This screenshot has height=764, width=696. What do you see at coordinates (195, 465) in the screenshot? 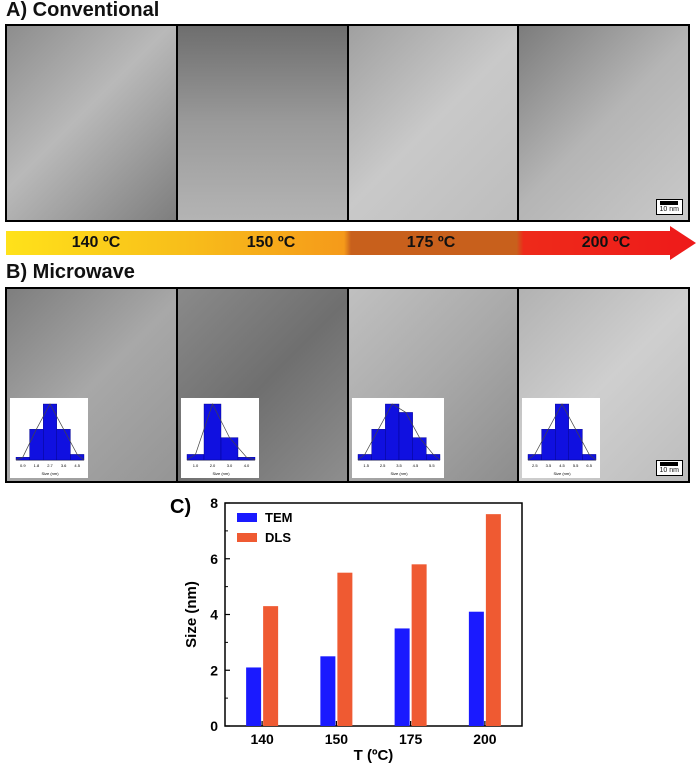
I see `hist-tick-label: 1.0` at bounding box center [195, 465].